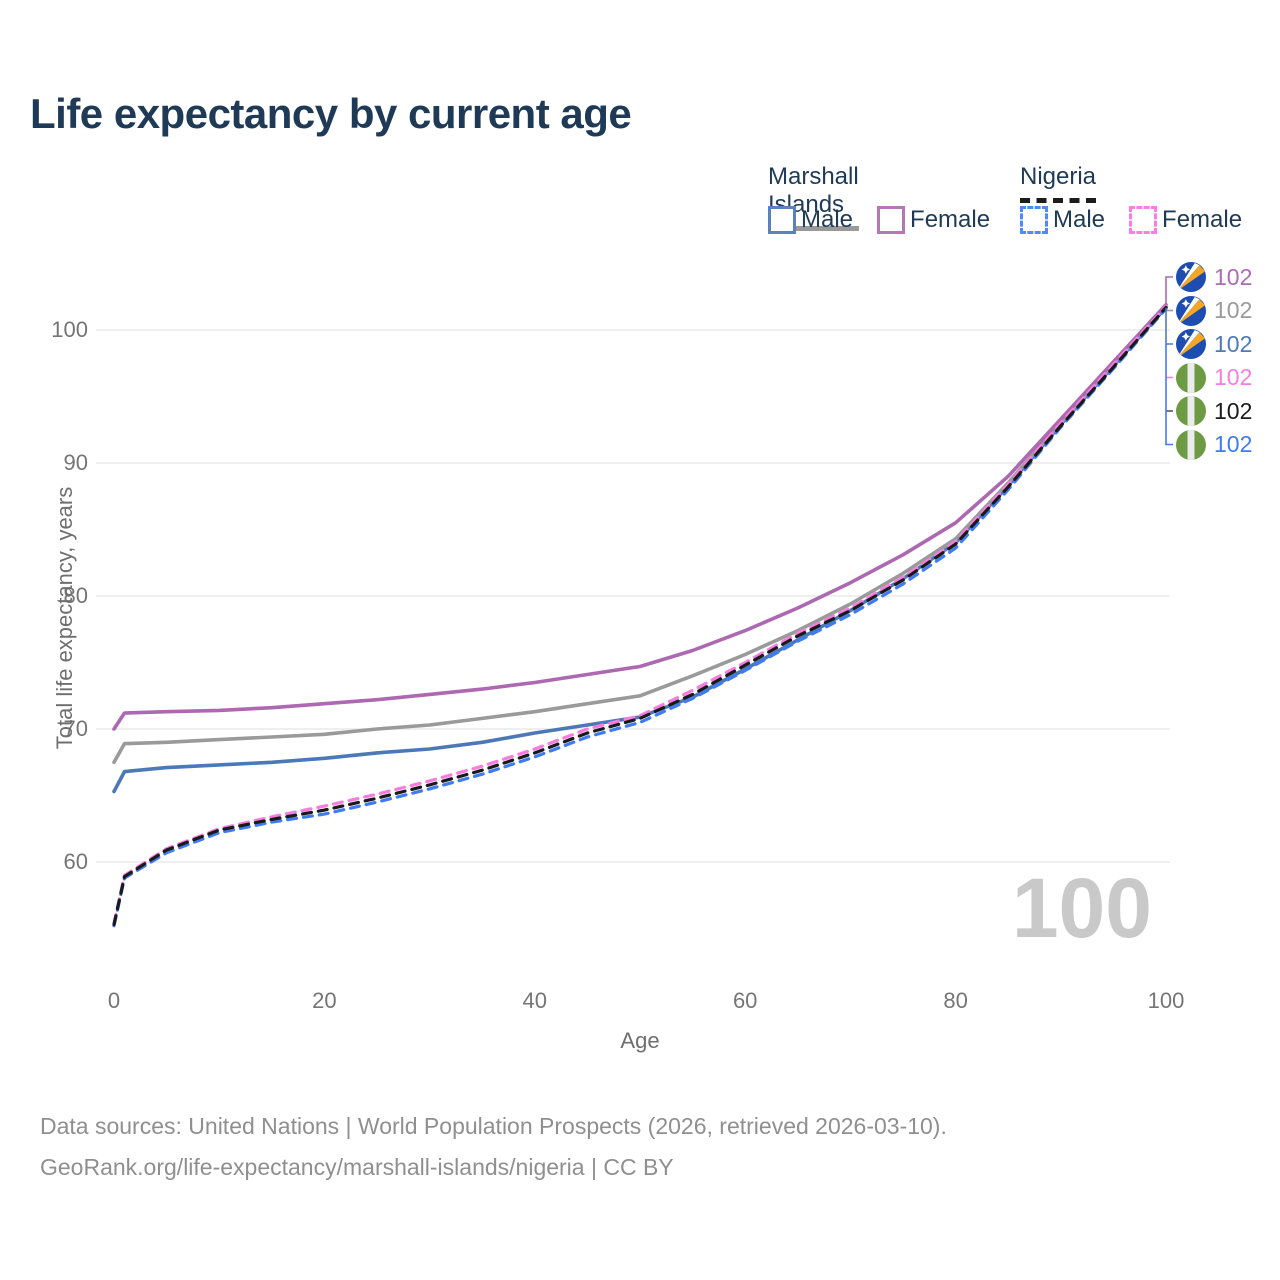 The width and height of the screenshot is (1280, 1280). I want to click on legend-group-marshall-islands: Marshall Islands Male Female, so click(879, 198).